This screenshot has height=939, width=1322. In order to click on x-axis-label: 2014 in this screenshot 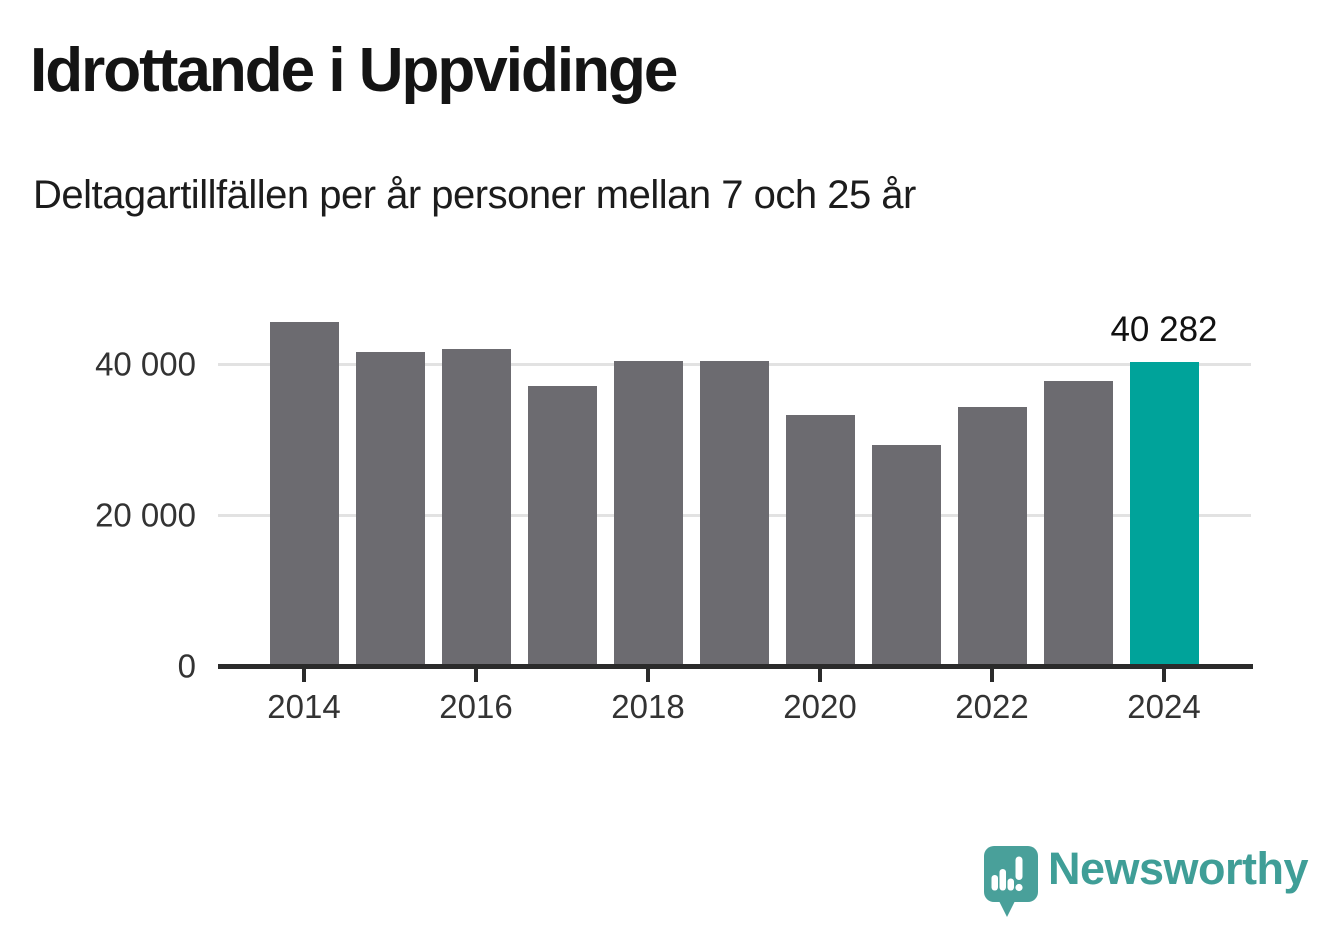, I will do `click(304, 706)`.